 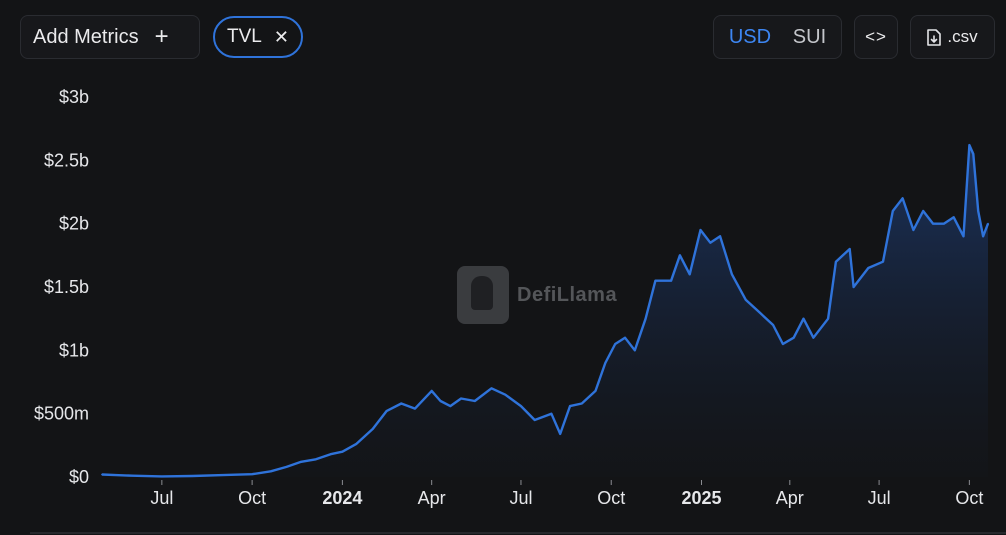 What do you see at coordinates (161, 36) in the screenshot?
I see `plus-icon: +` at bounding box center [161, 36].